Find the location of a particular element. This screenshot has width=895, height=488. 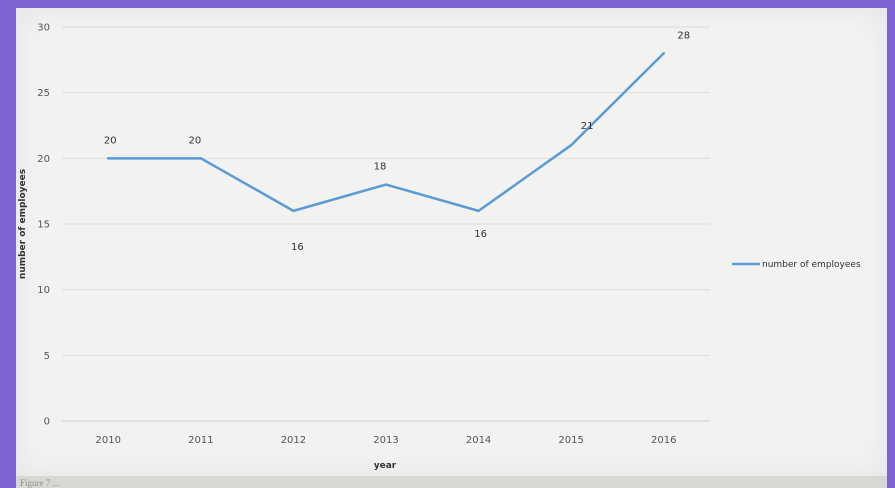

y-tick-label-0: 0 is located at coordinates (47, 422).